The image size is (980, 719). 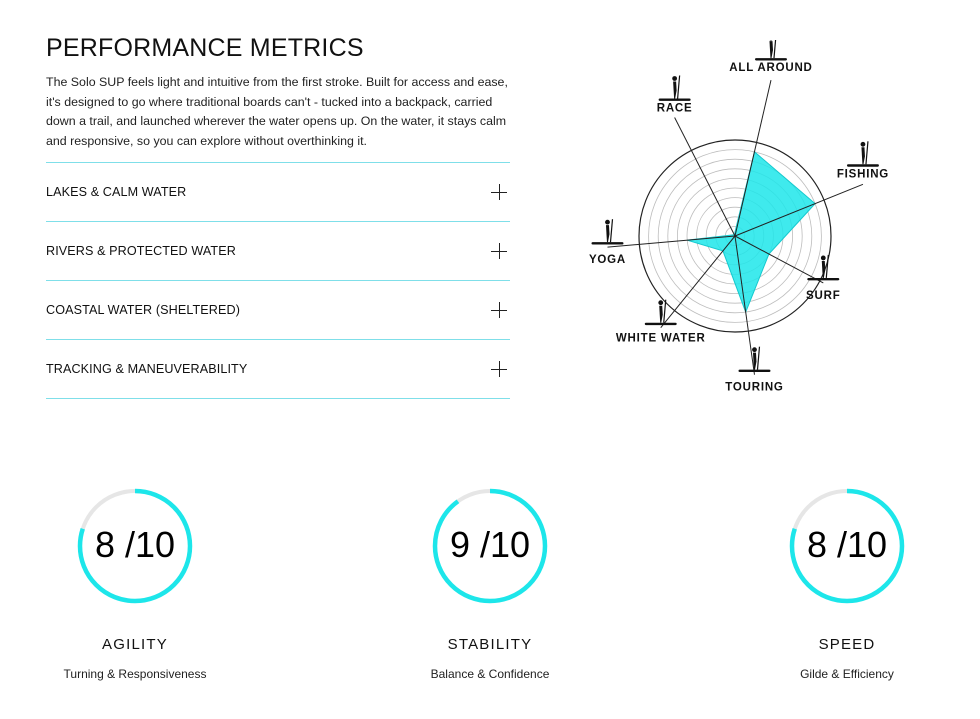 I want to click on metric-name: SPEED, so click(x=847, y=644).